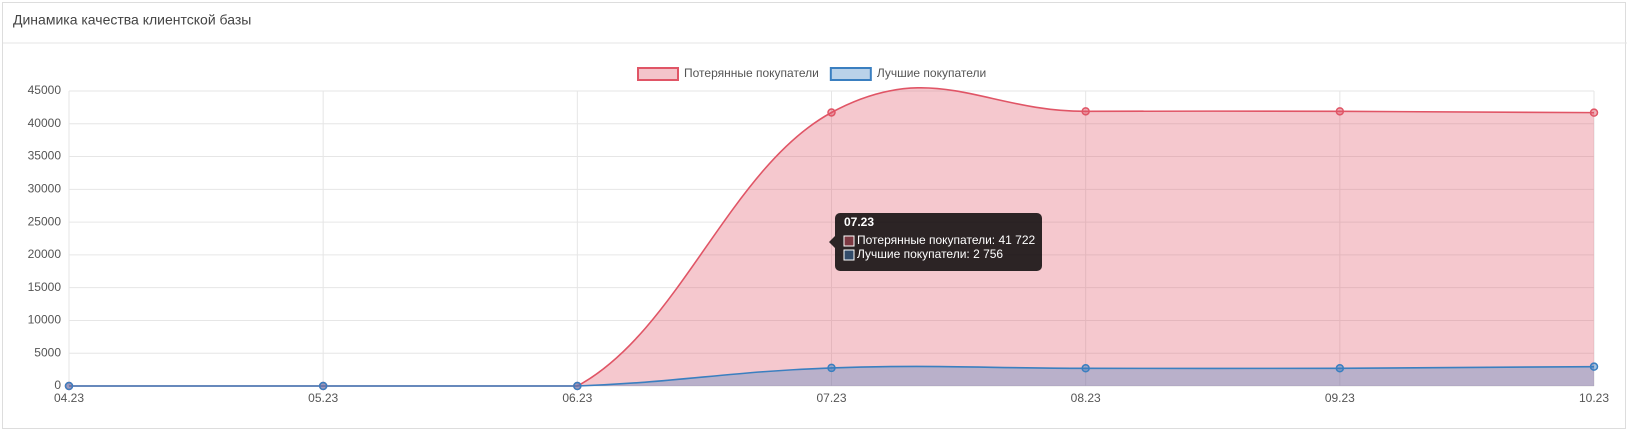 This screenshot has height=433, width=1630. Describe the element at coordinates (323, 398) in the screenshot. I see `x-tick-label: 05.23` at that location.